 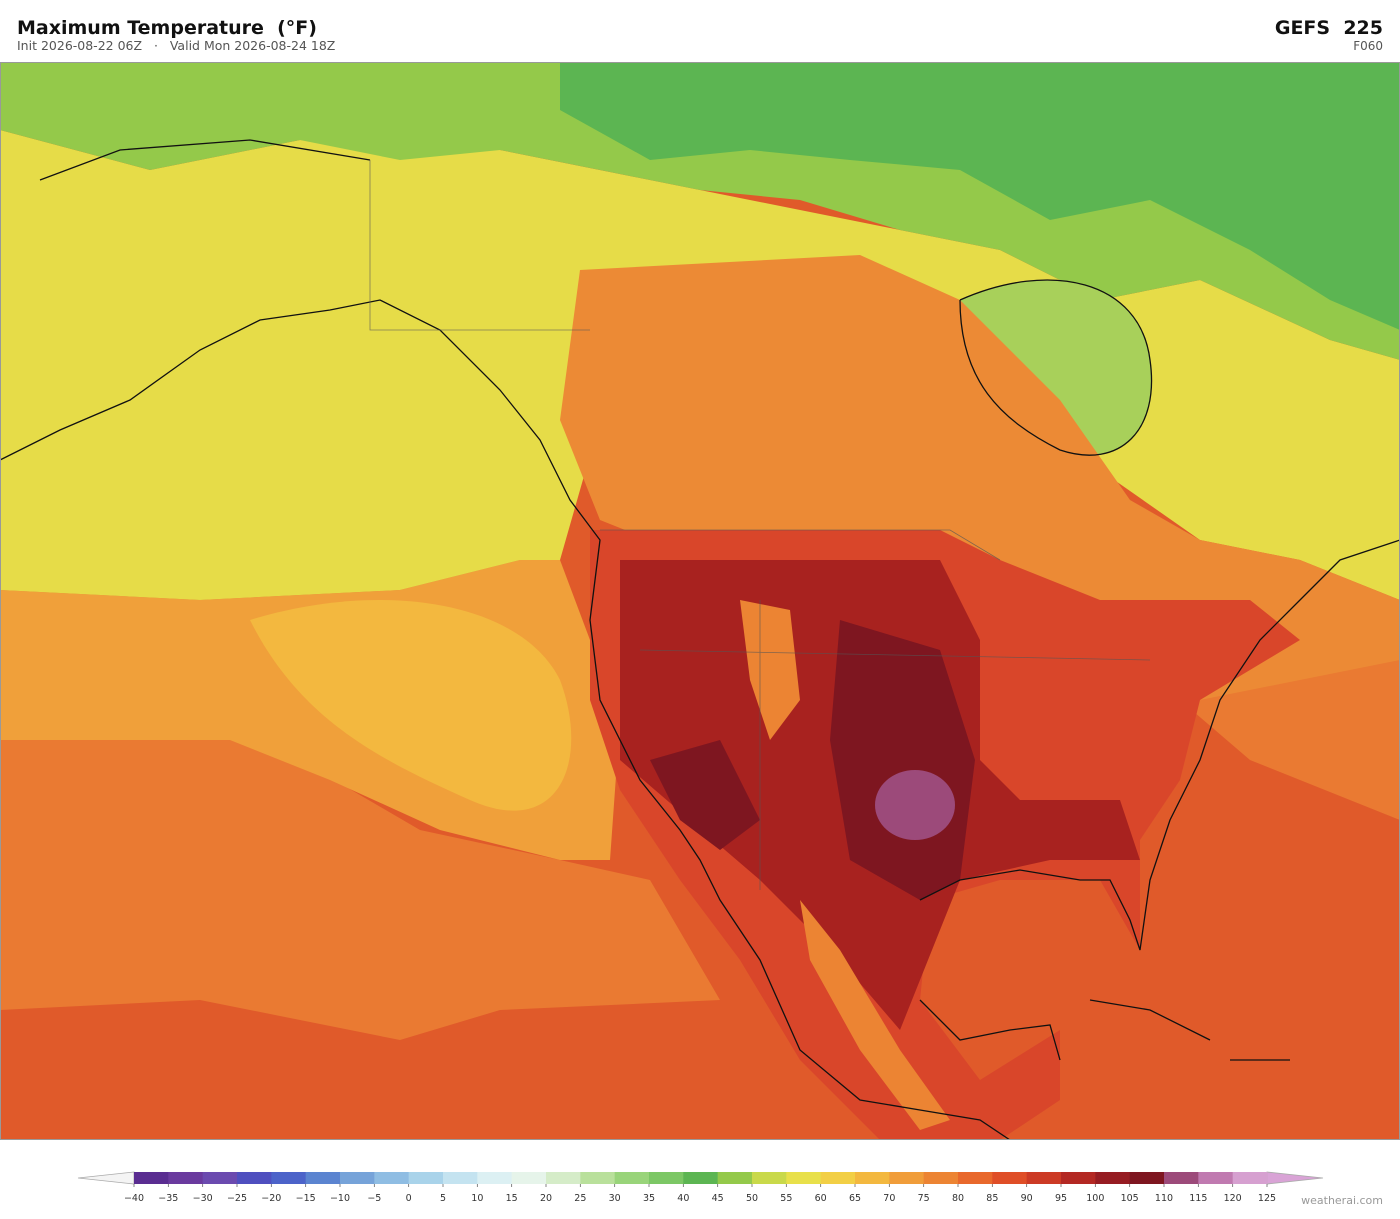 What do you see at coordinates (889, 1198) in the screenshot?
I see `colorbar-tick-label: 70` at bounding box center [889, 1198].